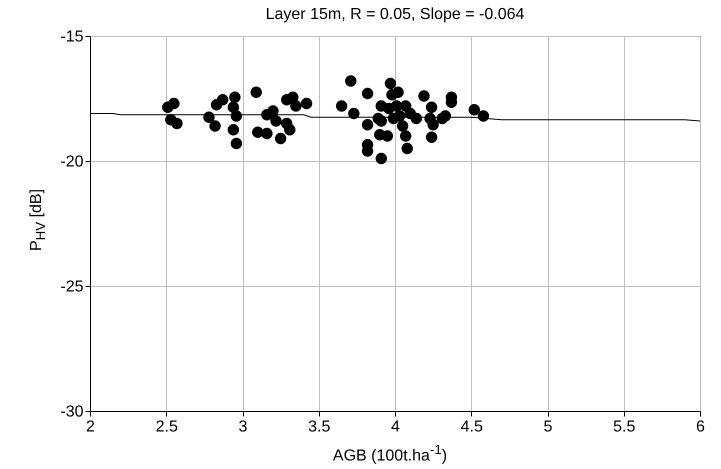 The image size is (721, 469). What do you see at coordinates (72, 412) in the screenshot?
I see `y-tick-label: -30` at bounding box center [72, 412].